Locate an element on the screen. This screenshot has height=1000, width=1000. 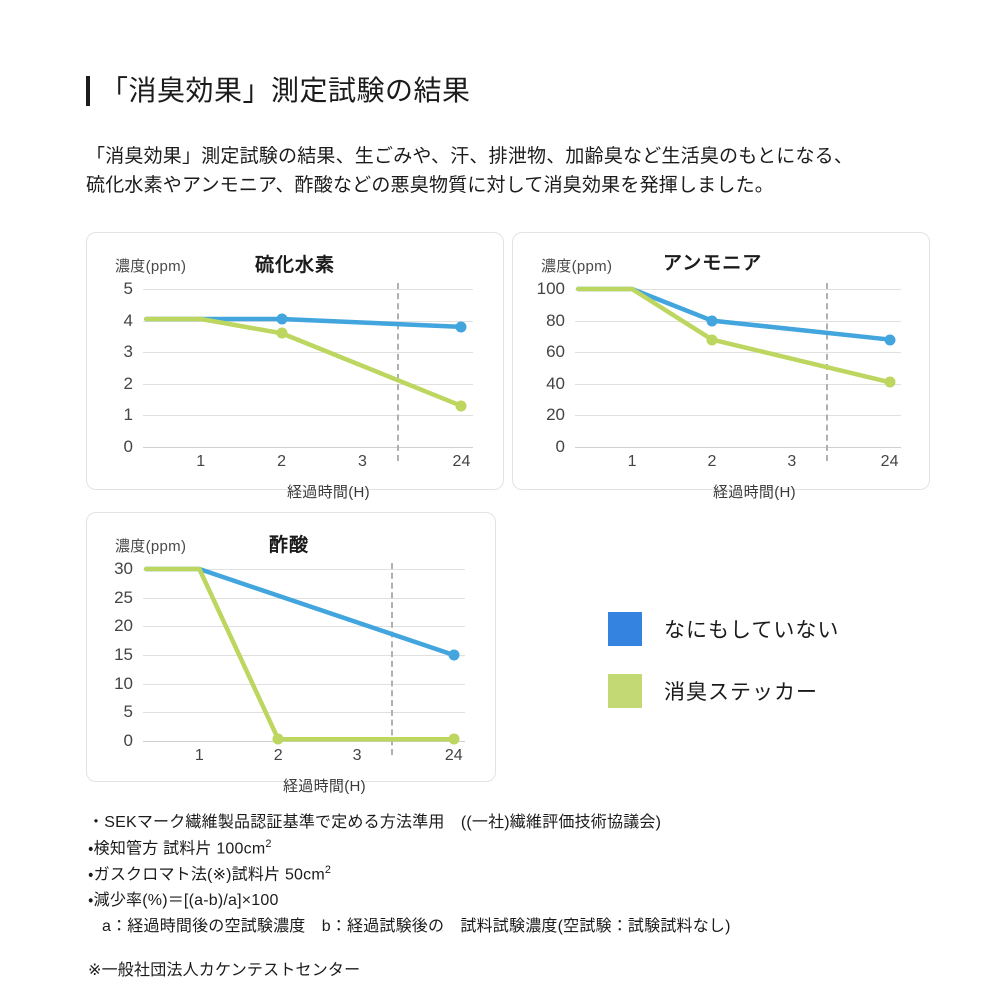
series-lines-h2s is located at coordinates (304, 362).